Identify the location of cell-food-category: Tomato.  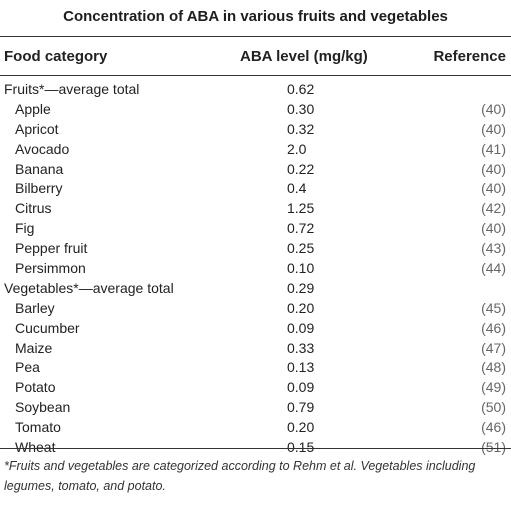
(38, 427).